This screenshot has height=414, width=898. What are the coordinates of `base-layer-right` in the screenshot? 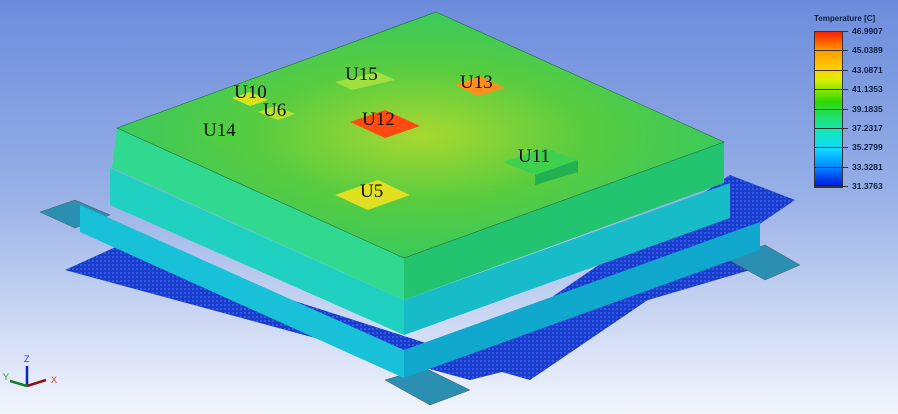 It's located at (582, 300).